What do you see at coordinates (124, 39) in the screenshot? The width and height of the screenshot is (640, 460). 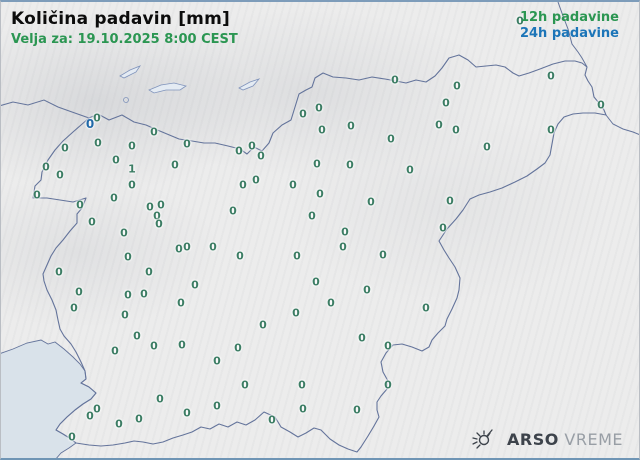 I see `valid-time-label: Velja za: 19.10.2025 8:00 CEST` at bounding box center [124, 39].